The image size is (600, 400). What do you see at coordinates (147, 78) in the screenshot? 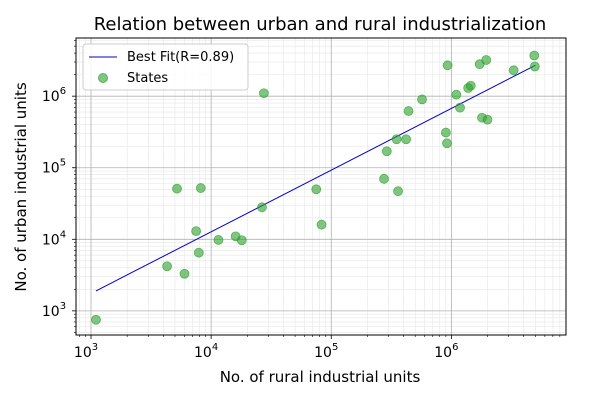
I see `legend-states-label: States` at bounding box center [147, 78].